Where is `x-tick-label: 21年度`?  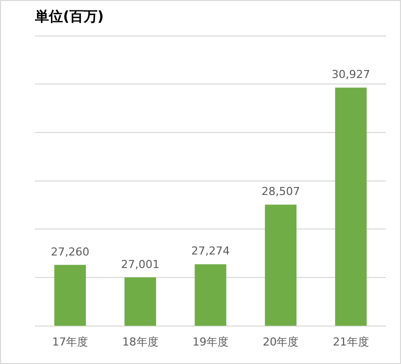 x-tick-label: 21年度 is located at coordinates (350, 341).